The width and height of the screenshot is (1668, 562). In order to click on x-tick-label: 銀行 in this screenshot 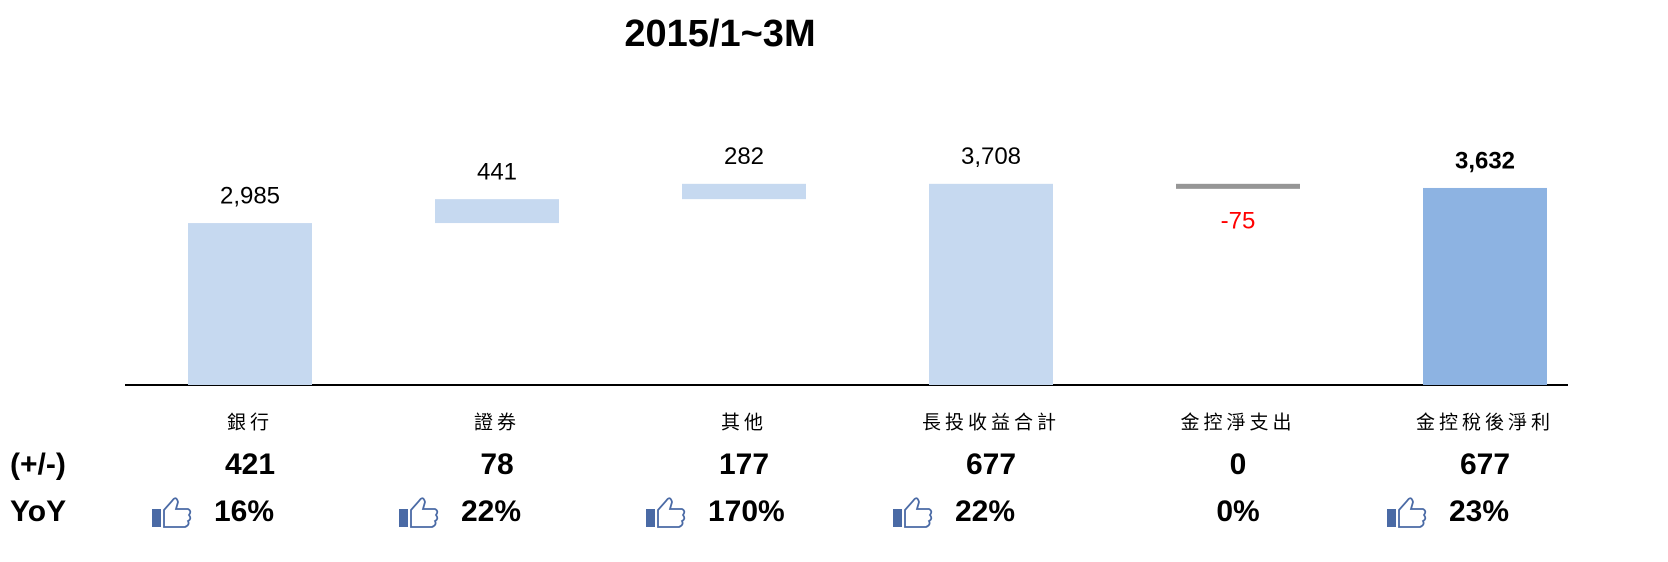, I will do `click(250, 423)`.